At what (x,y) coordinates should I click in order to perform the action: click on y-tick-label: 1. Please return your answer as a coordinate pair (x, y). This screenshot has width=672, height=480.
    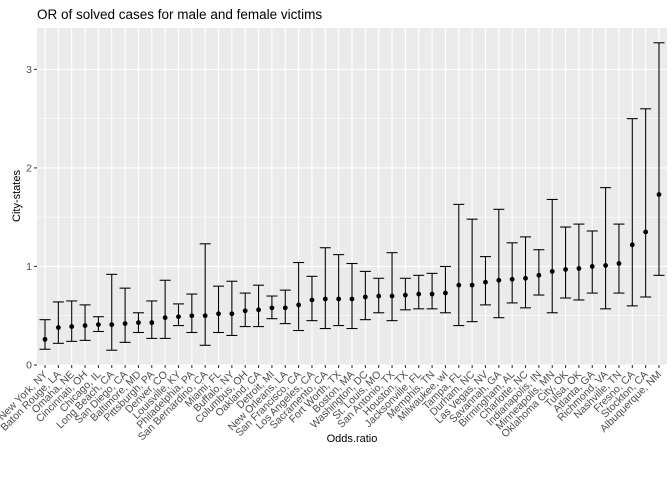
    Looking at the image, I should click on (29, 267).